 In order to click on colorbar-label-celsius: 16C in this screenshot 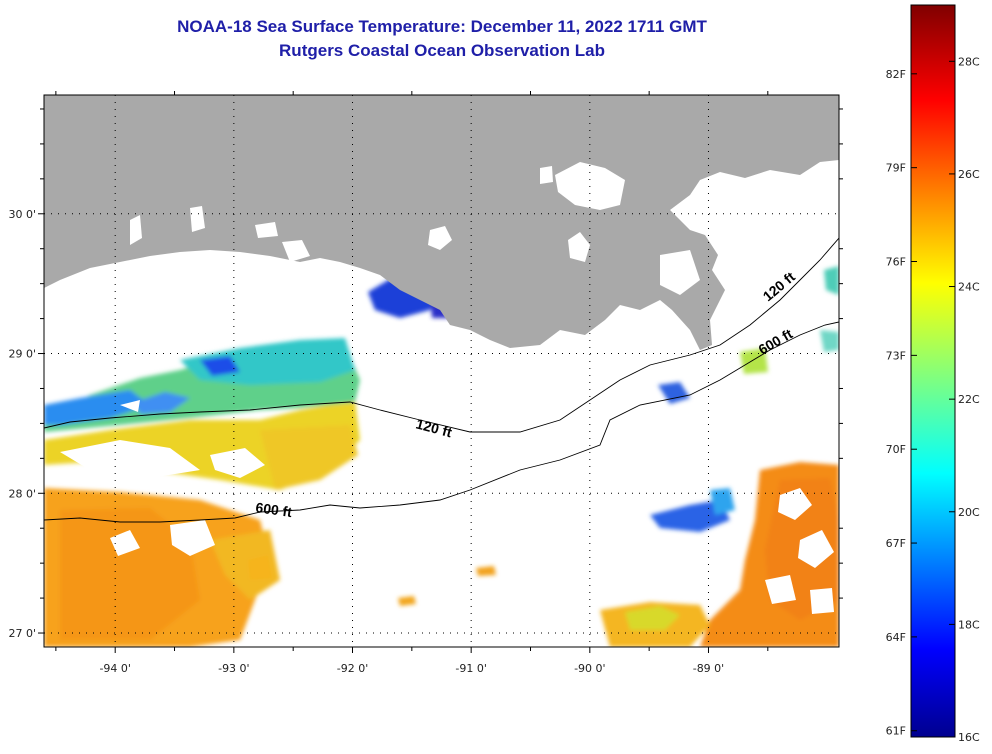, I will do `click(969, 737)`.